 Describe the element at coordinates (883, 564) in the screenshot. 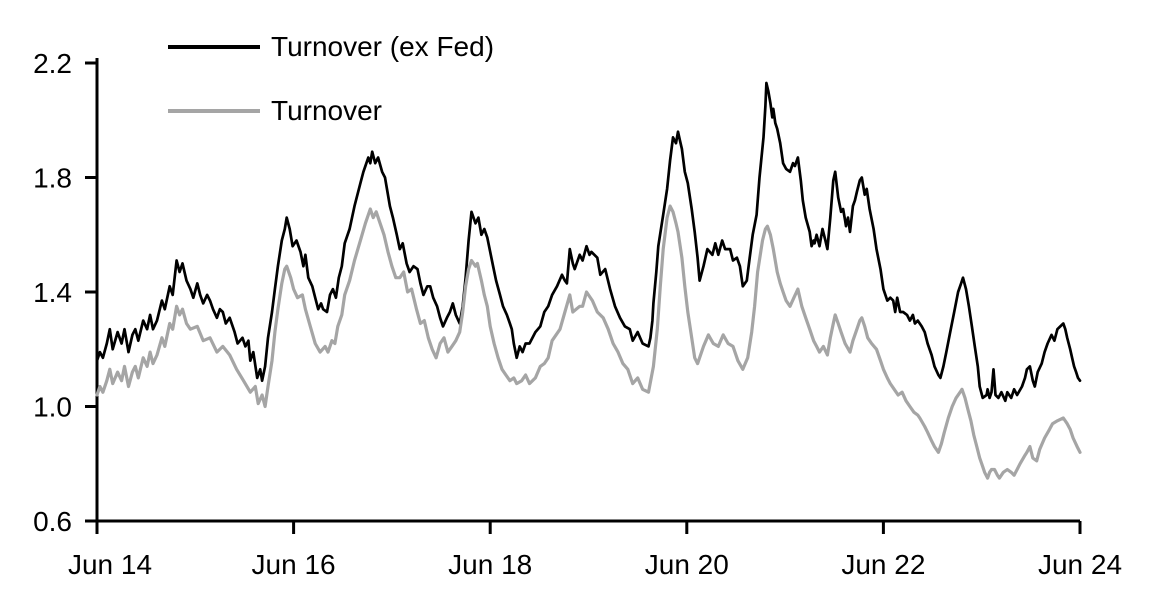

I see `x-tick-label: Jun 22` at that location.